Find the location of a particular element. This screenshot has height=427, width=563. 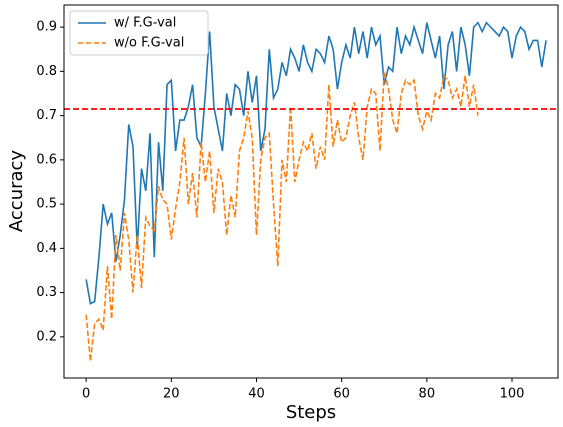

legend-label: w/o F.G-val is located at coordinates (149, 43).